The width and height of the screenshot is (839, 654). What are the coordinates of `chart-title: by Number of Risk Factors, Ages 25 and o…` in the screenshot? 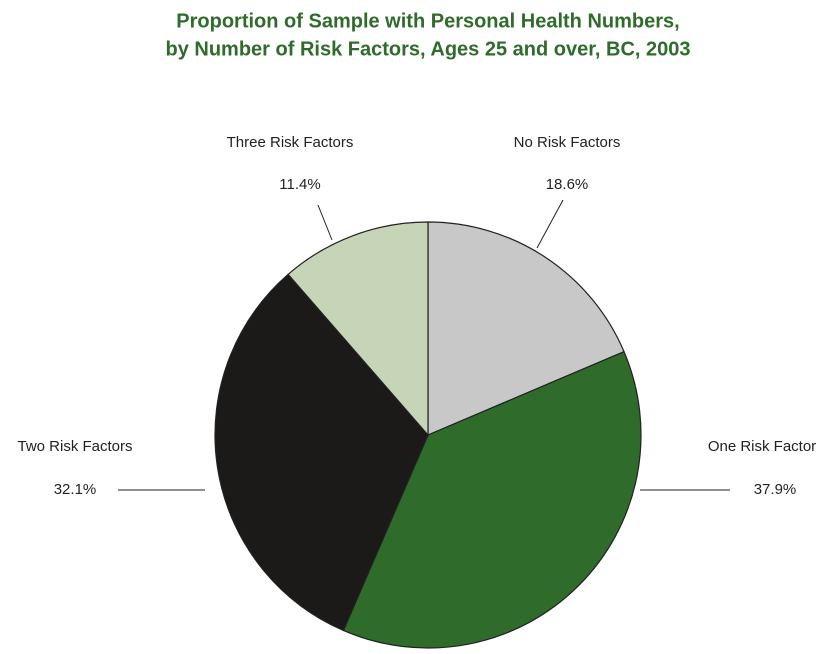 It's located at (428, 49).